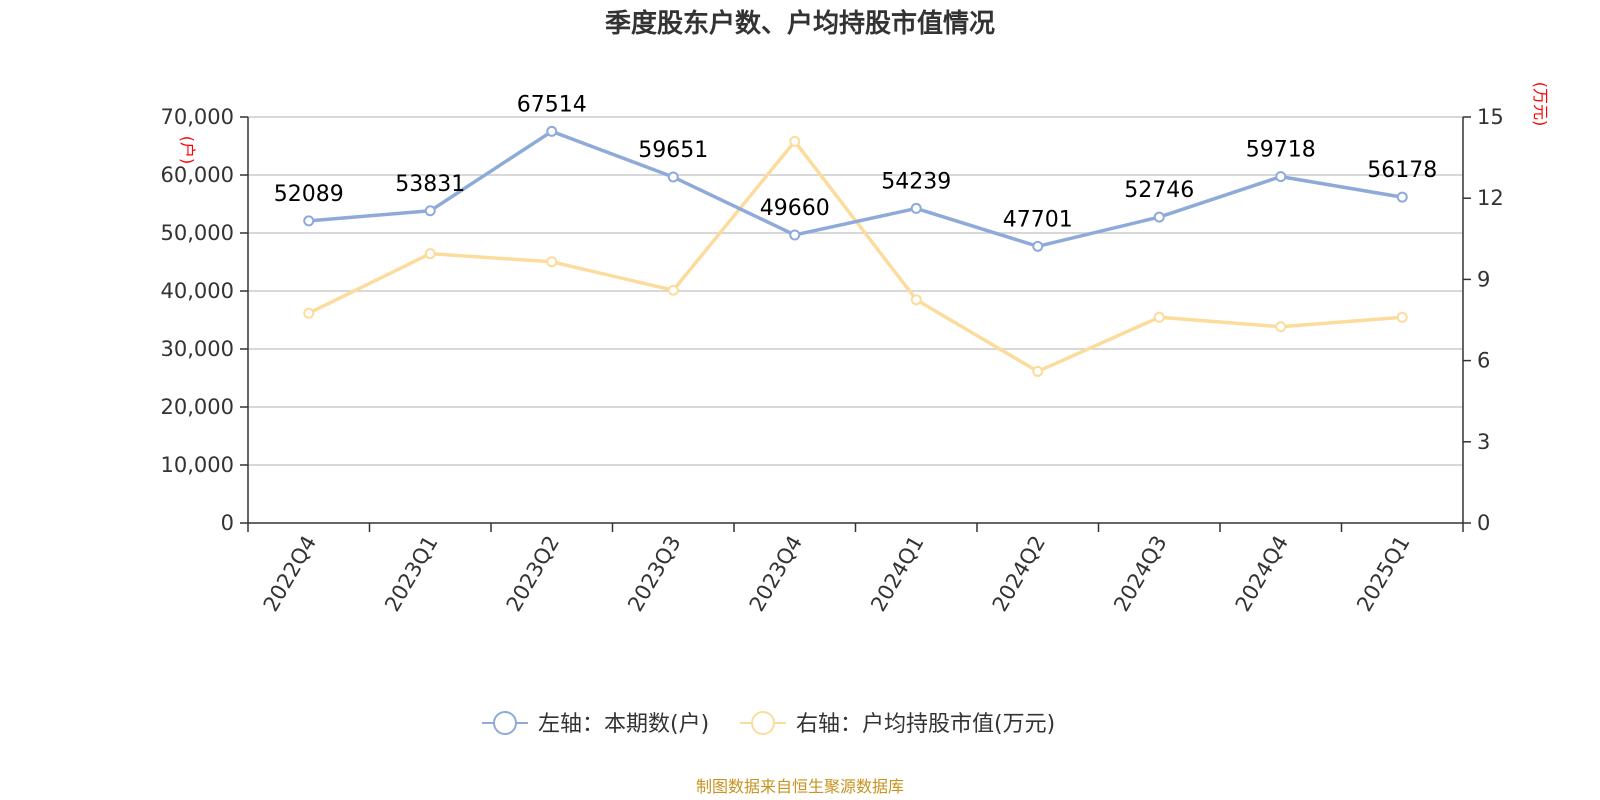  Describe the element at coordinates (1159, 190) in the screenshot. I see `data-label: 52746` at that location.